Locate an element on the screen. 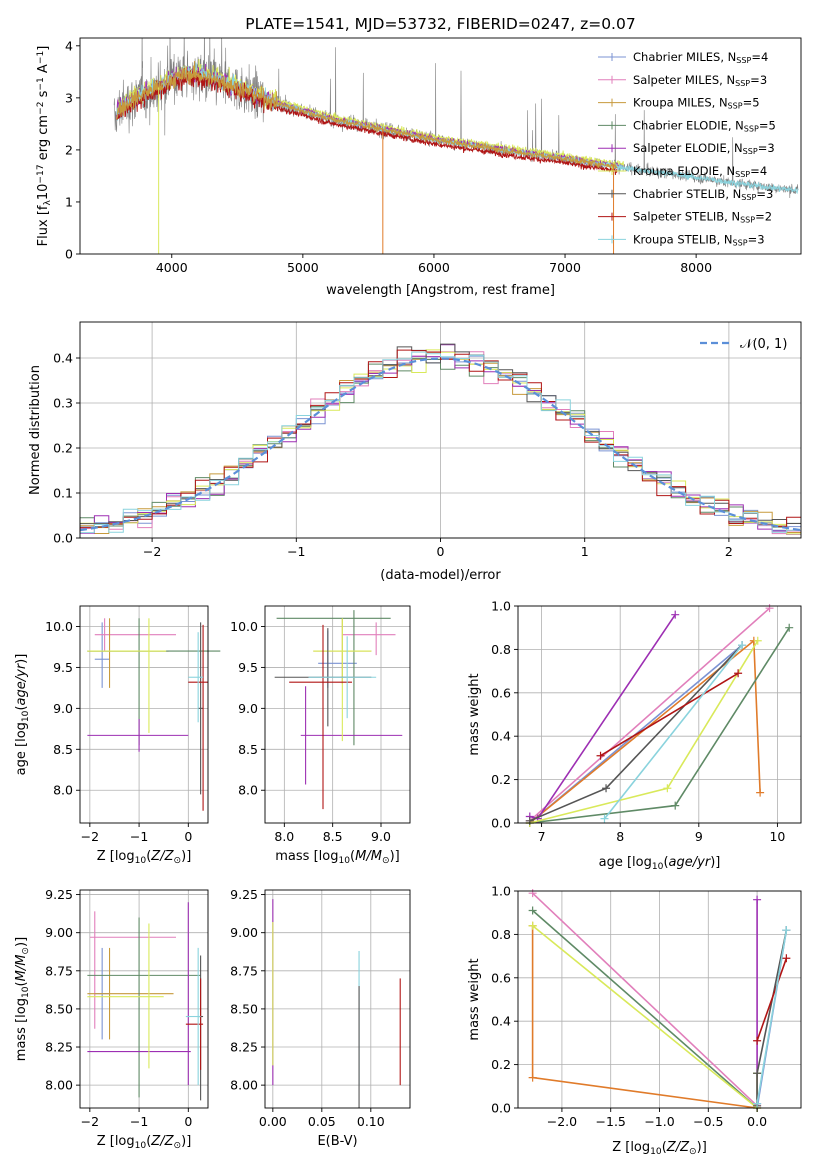  legend-label-gaussian: 𝒩(0, 1) is located at coordinates (763, 344).